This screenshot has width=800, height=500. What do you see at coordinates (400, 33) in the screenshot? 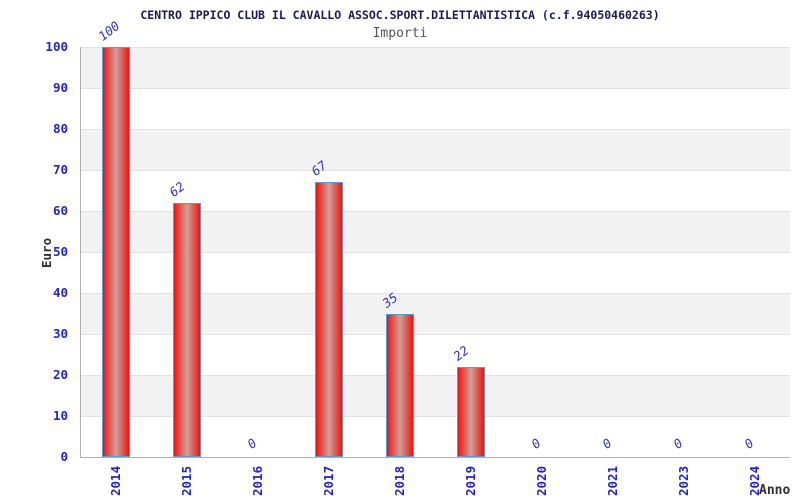
I see `chart-subtitle: Importi` at bounding box center [400, 33].